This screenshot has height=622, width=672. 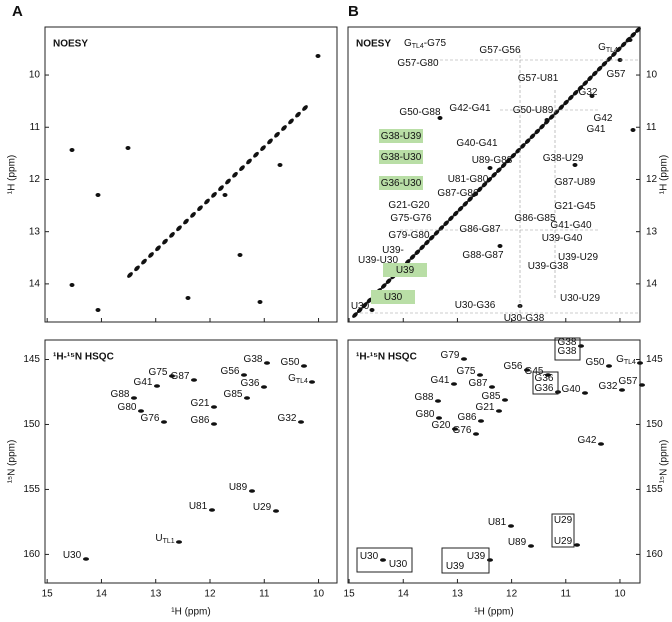 What do you see at coordinates (290, 362) in the screenshot?
I see `peak-label: G50` at bounding box center [290, 362].